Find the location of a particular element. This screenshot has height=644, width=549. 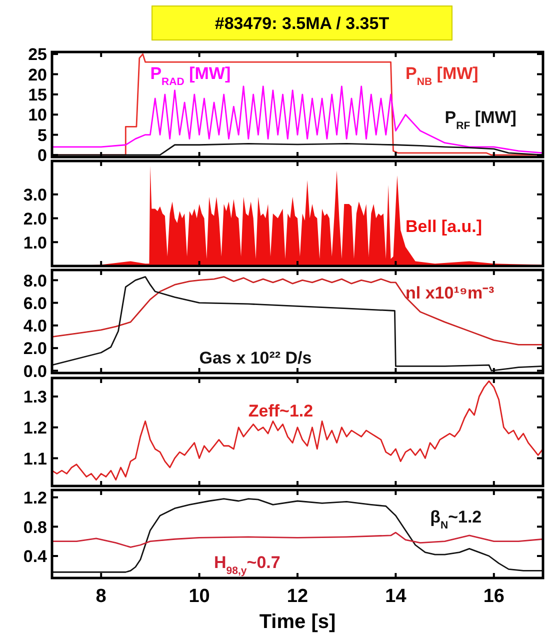

x-tick-label: 16 is located at coordinates (493, 596).